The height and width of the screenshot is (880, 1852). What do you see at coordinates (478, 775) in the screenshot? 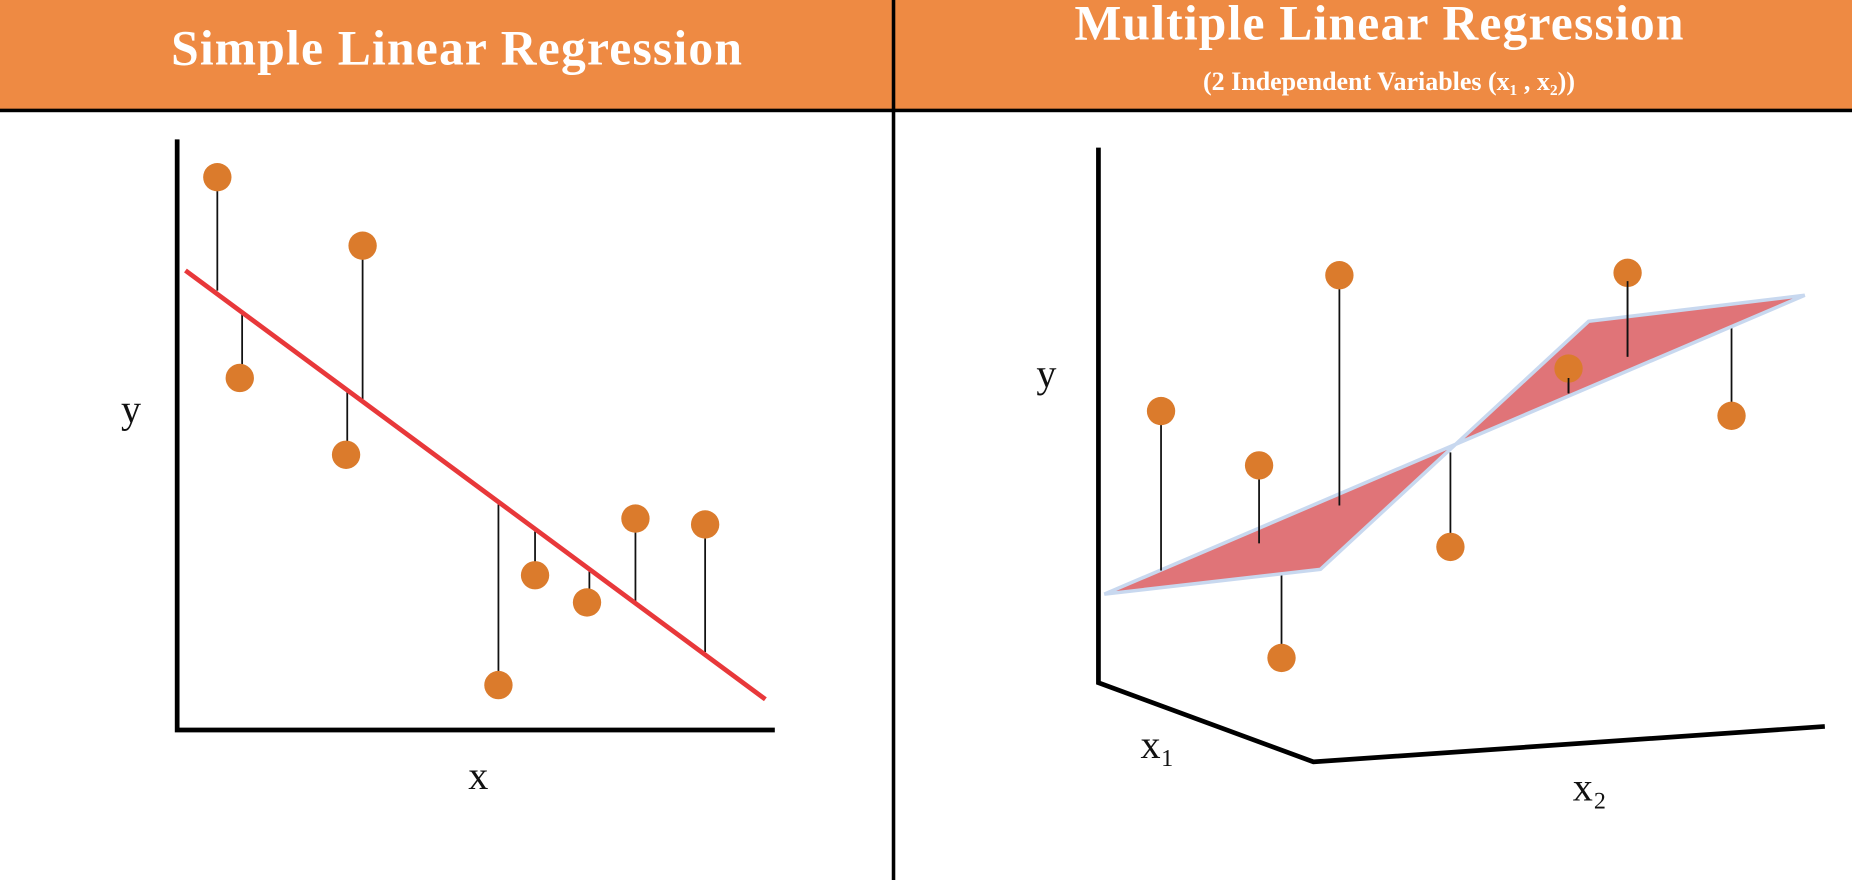
I see `x-label: x` at bounding box center [478, 775].